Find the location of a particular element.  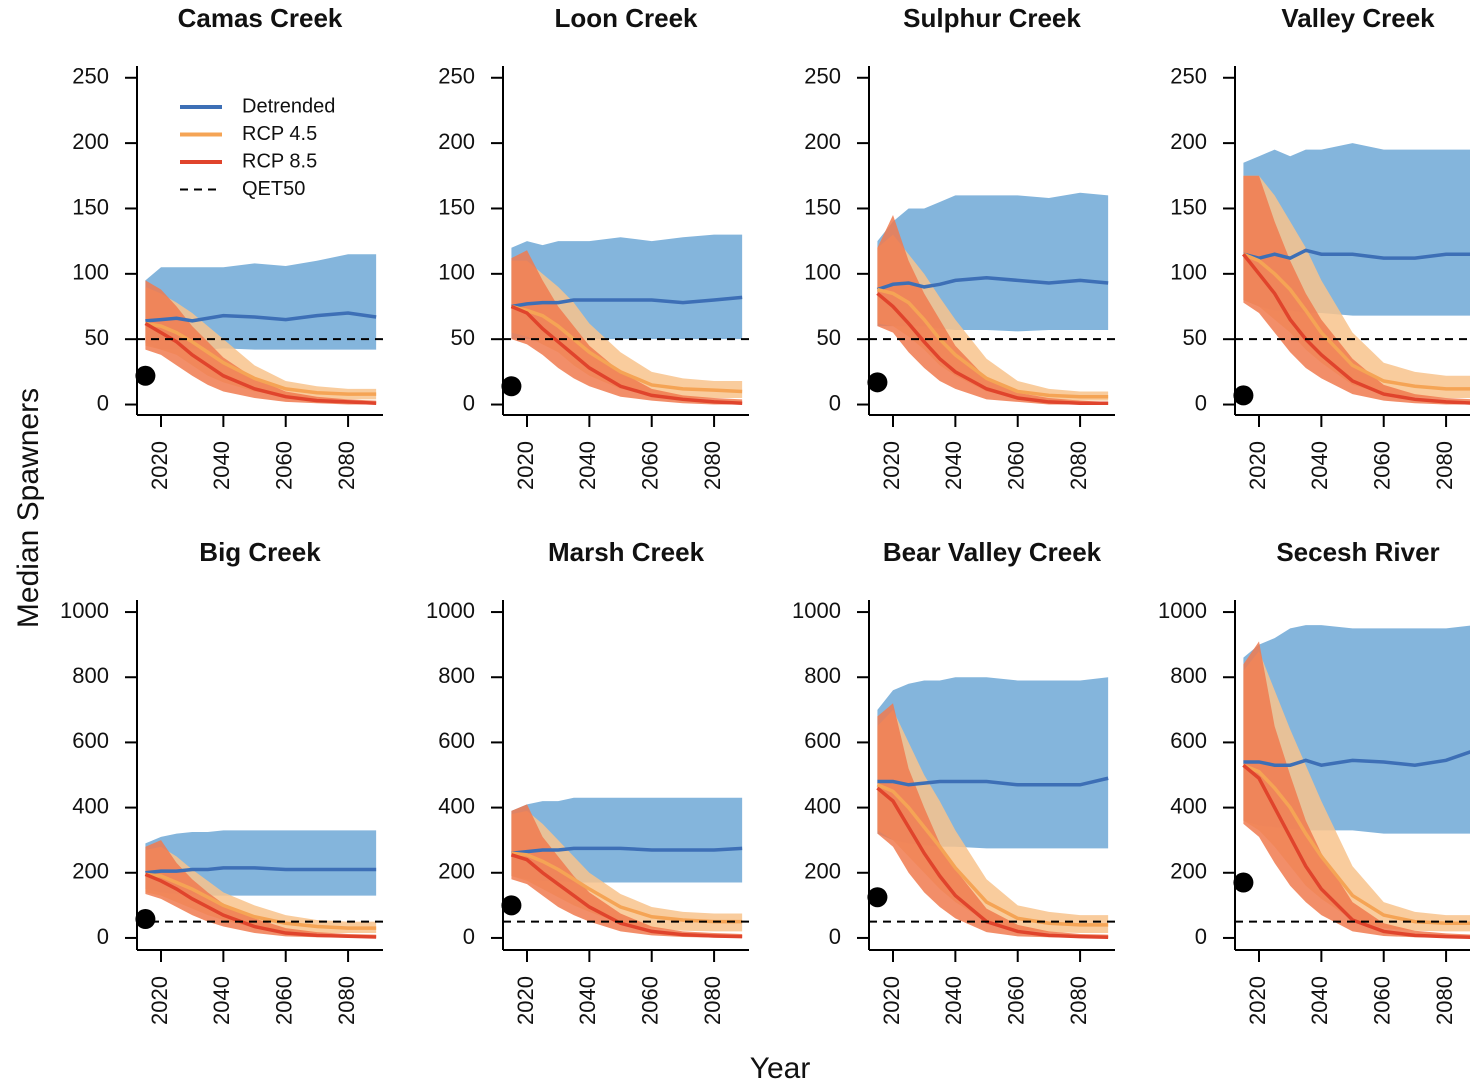

panel-title: Loon Creek is located at coordinates (626, 18).